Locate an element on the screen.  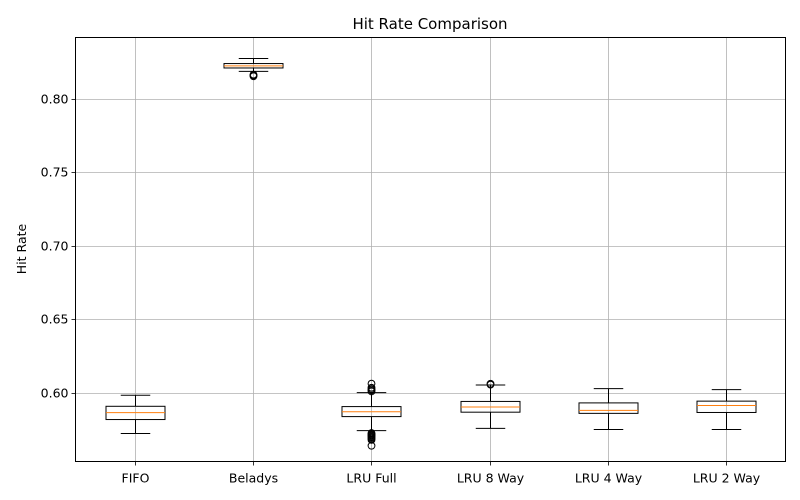
box-beladys is located at coordinates (253, 69).